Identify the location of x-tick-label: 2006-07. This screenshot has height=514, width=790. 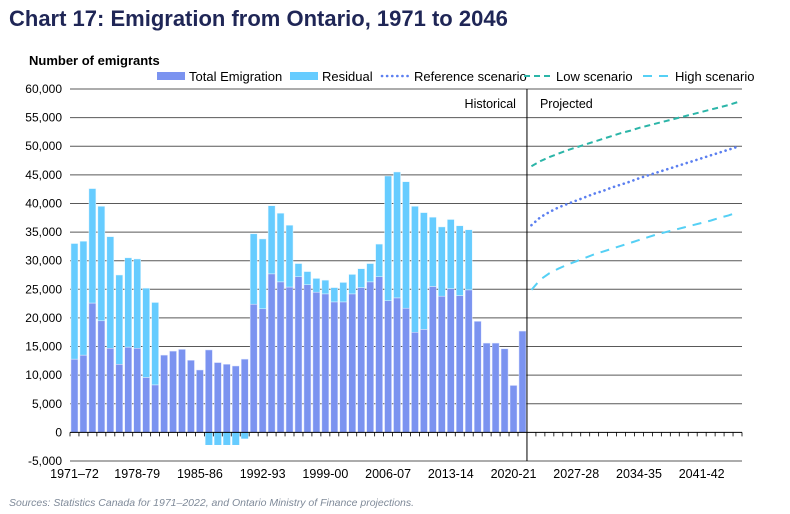
(388, 474).